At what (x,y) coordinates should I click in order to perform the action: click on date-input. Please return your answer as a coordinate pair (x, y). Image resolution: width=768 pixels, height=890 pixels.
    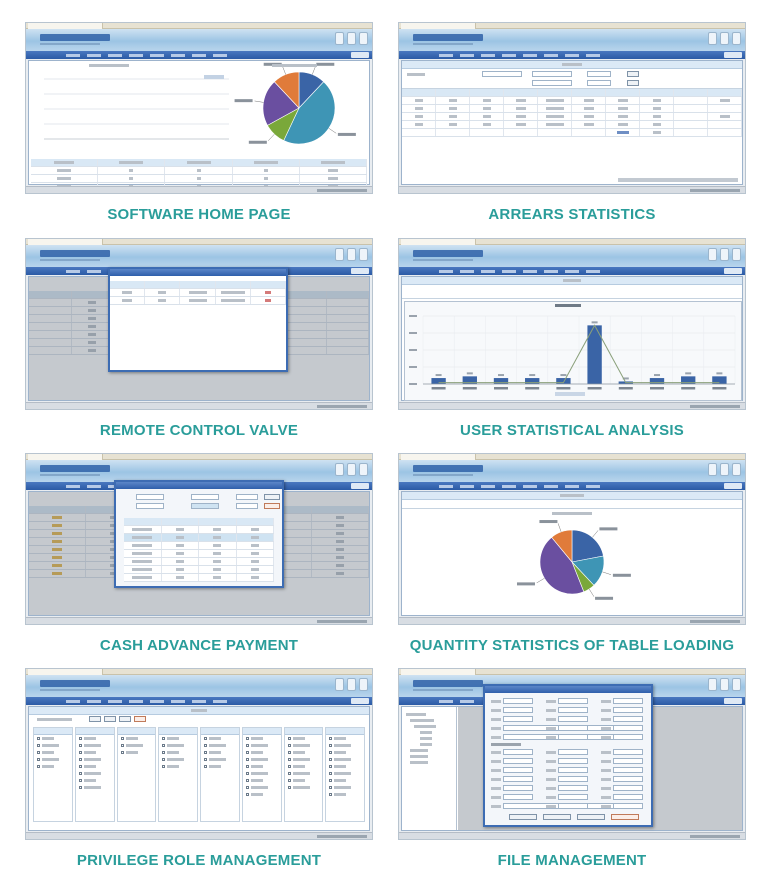
    Looking at the image, I should click on (552, 83).